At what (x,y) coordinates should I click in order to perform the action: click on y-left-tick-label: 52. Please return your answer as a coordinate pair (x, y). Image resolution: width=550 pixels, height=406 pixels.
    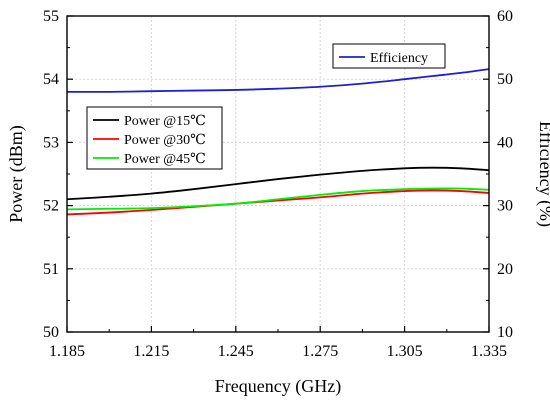
    Looking at the image, I should click on (51, 206).